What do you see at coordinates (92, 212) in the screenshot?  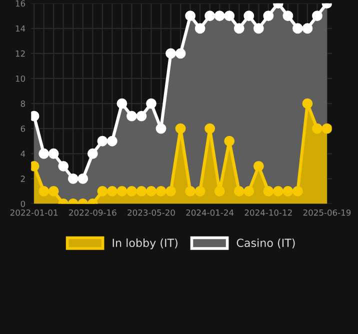 I see `x-tick-label: 2022-09-16` at bounding box center [92, 212].